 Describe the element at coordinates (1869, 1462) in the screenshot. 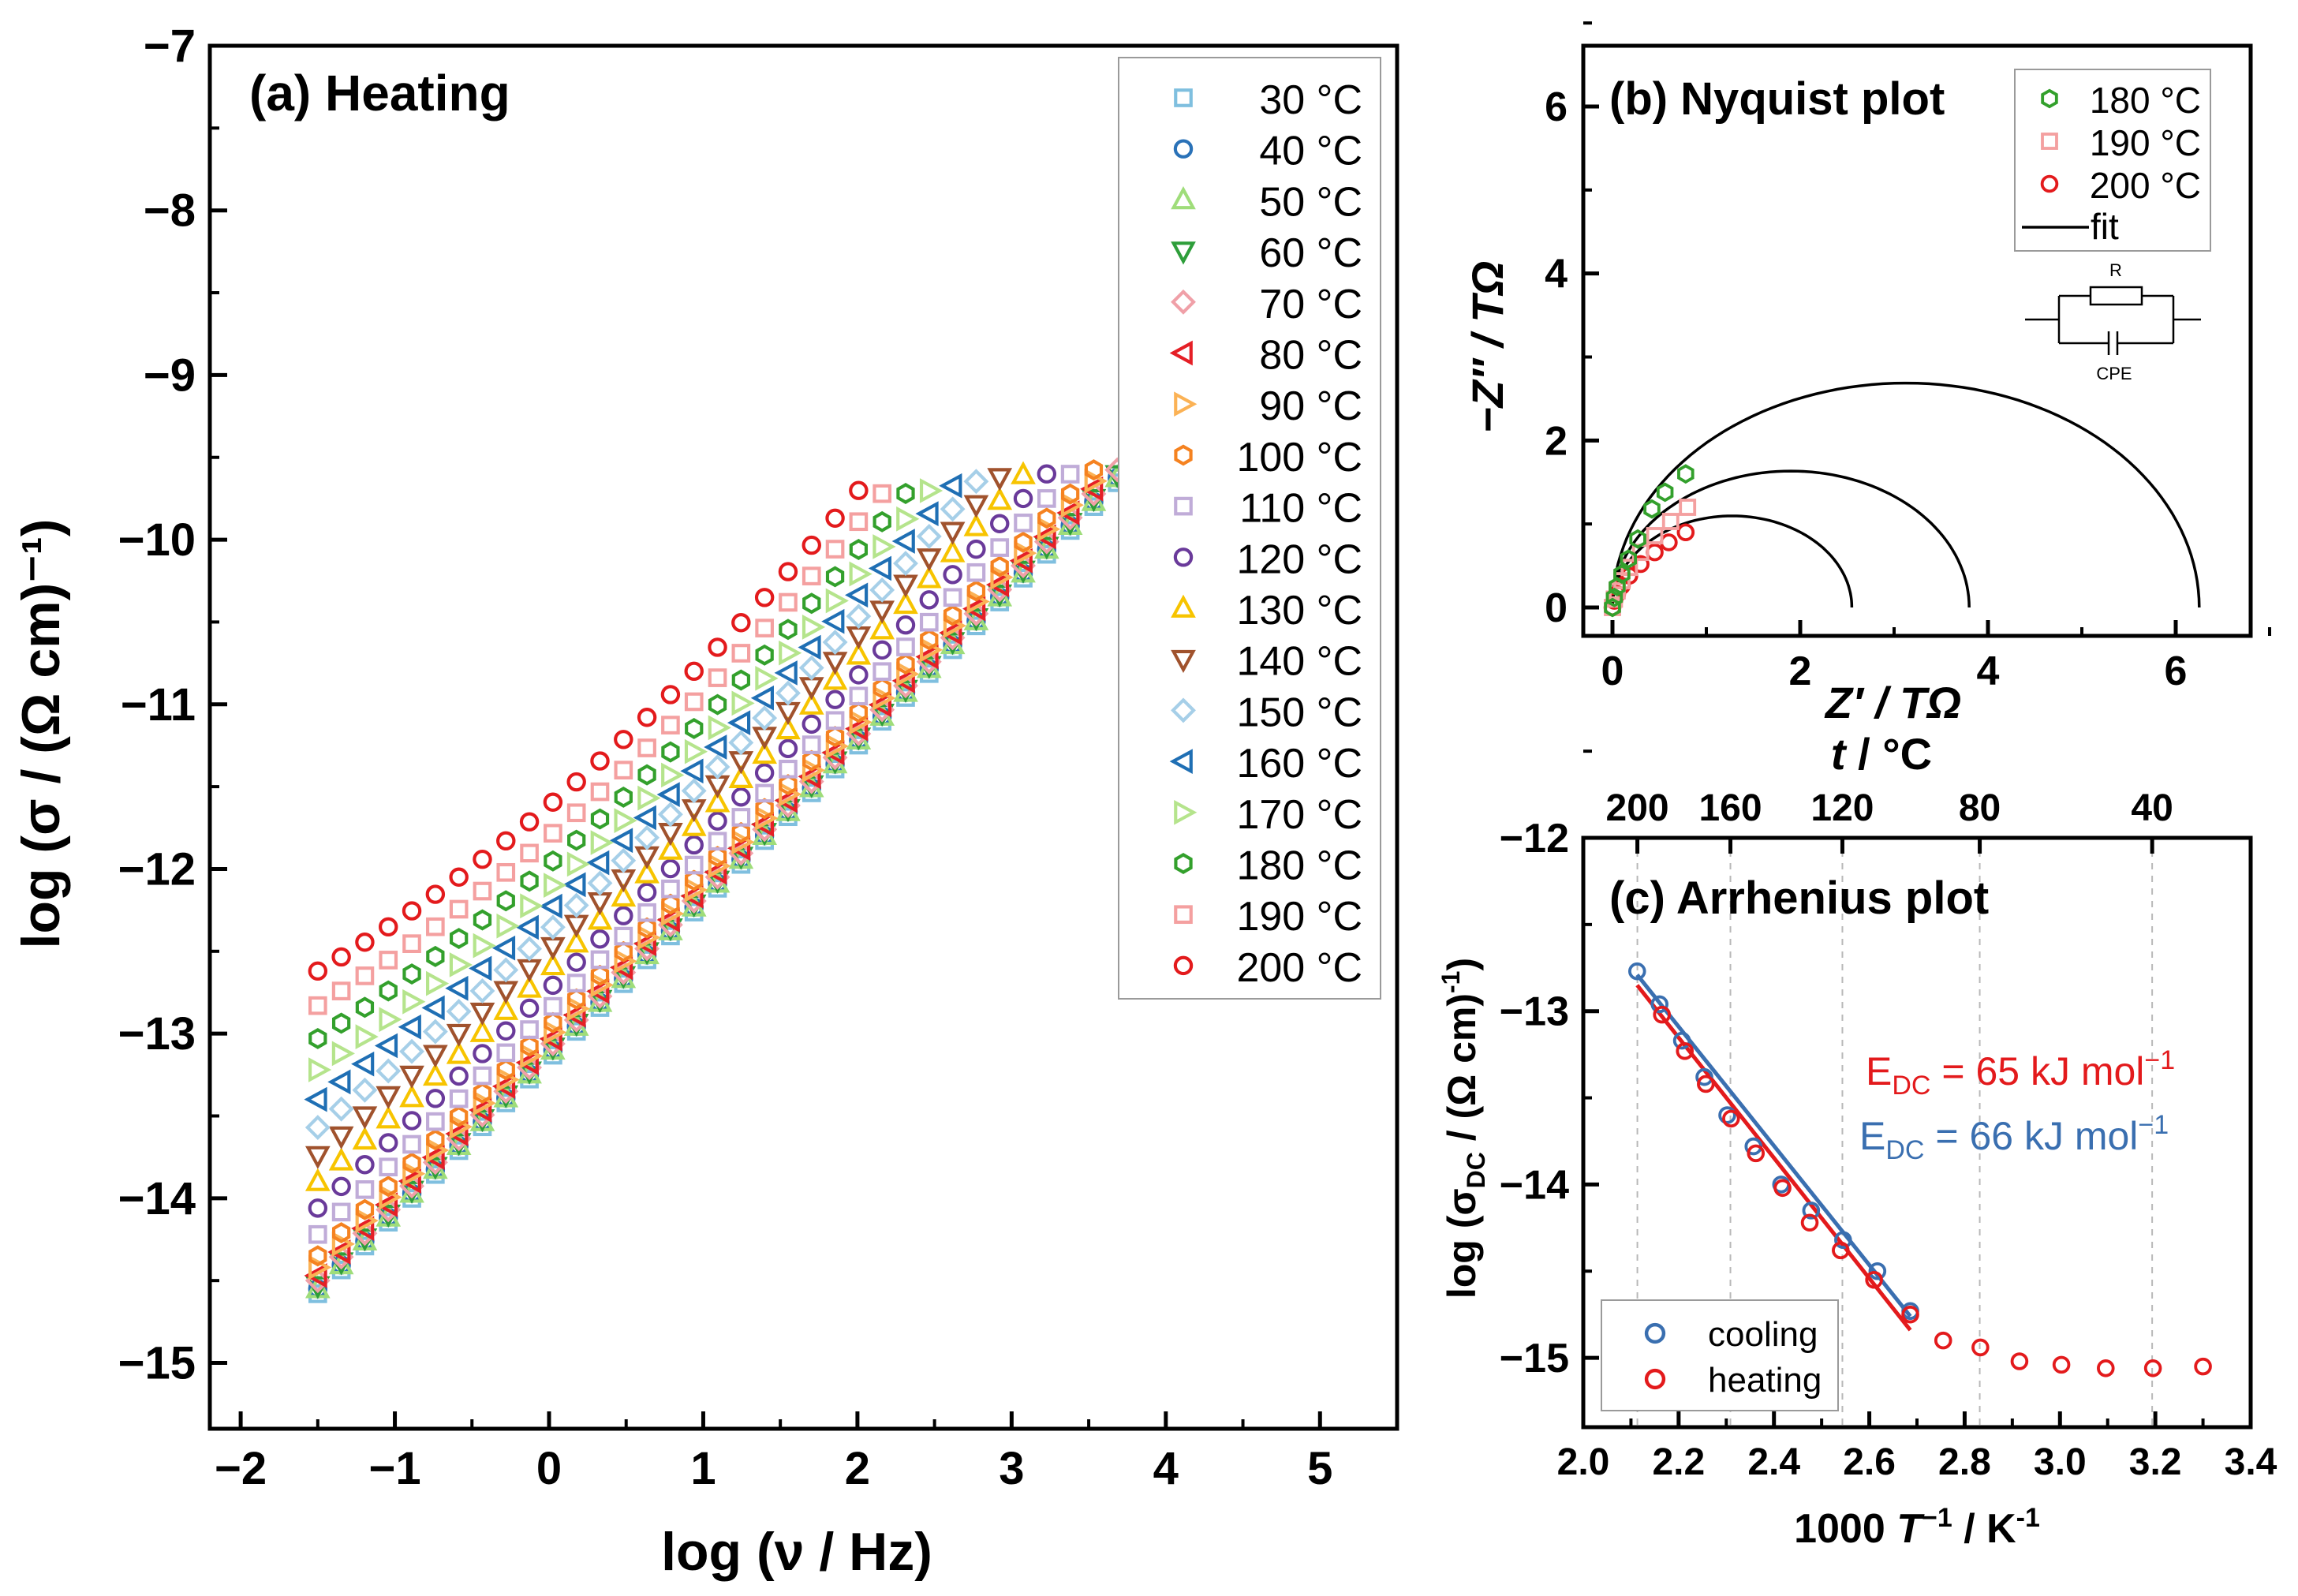

I see `x-tick-label: 2.6` at that location.